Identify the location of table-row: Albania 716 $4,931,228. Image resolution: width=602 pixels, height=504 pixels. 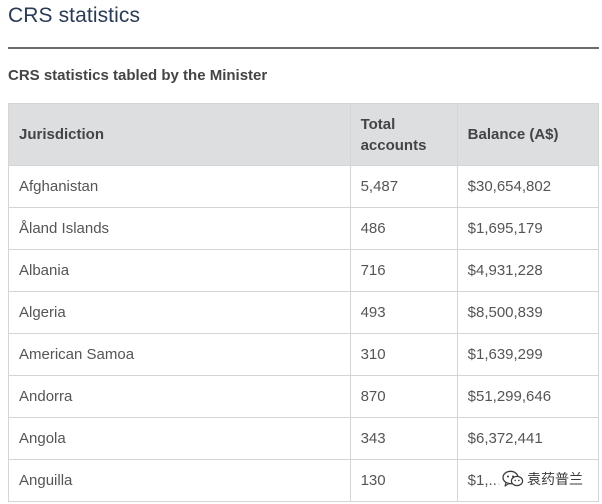
(304, 270).